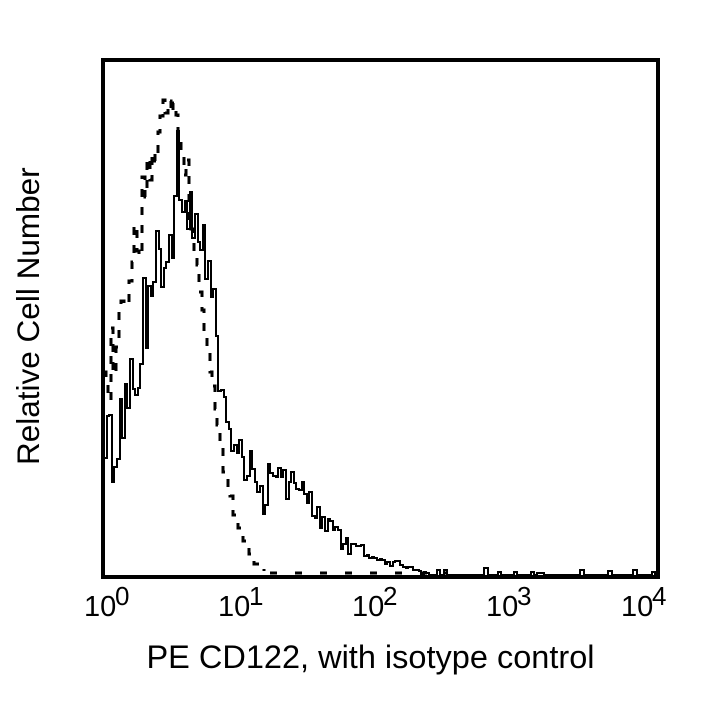  What do you see at coordinates (28, 316) in the screenshot?
I see `svg-text: Relative Cell Number` at bounding box center [28, 316].